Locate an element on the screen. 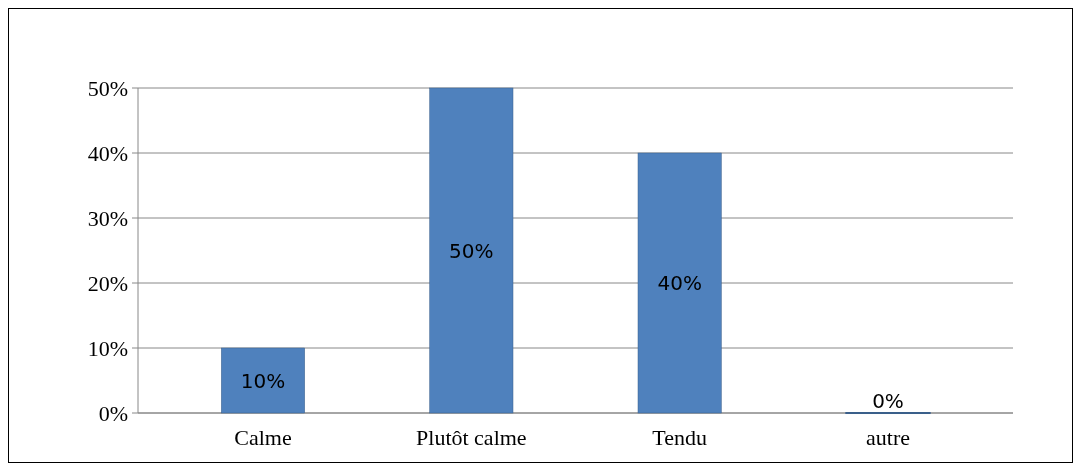  x-tick-label: autre is located at coordinates (888, 437).